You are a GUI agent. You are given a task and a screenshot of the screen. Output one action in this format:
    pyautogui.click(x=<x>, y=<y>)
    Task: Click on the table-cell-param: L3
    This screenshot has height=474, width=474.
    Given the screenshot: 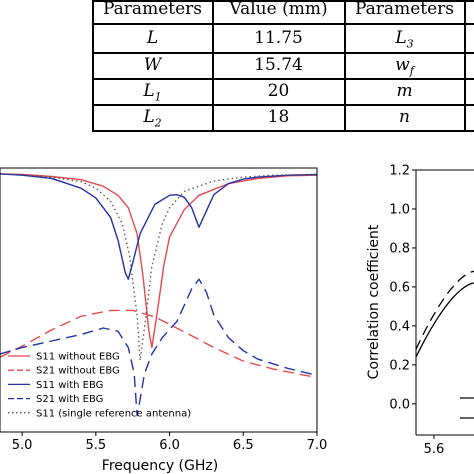 What is the action you would take?
    pyautogui.click(x=404, y=39)
    